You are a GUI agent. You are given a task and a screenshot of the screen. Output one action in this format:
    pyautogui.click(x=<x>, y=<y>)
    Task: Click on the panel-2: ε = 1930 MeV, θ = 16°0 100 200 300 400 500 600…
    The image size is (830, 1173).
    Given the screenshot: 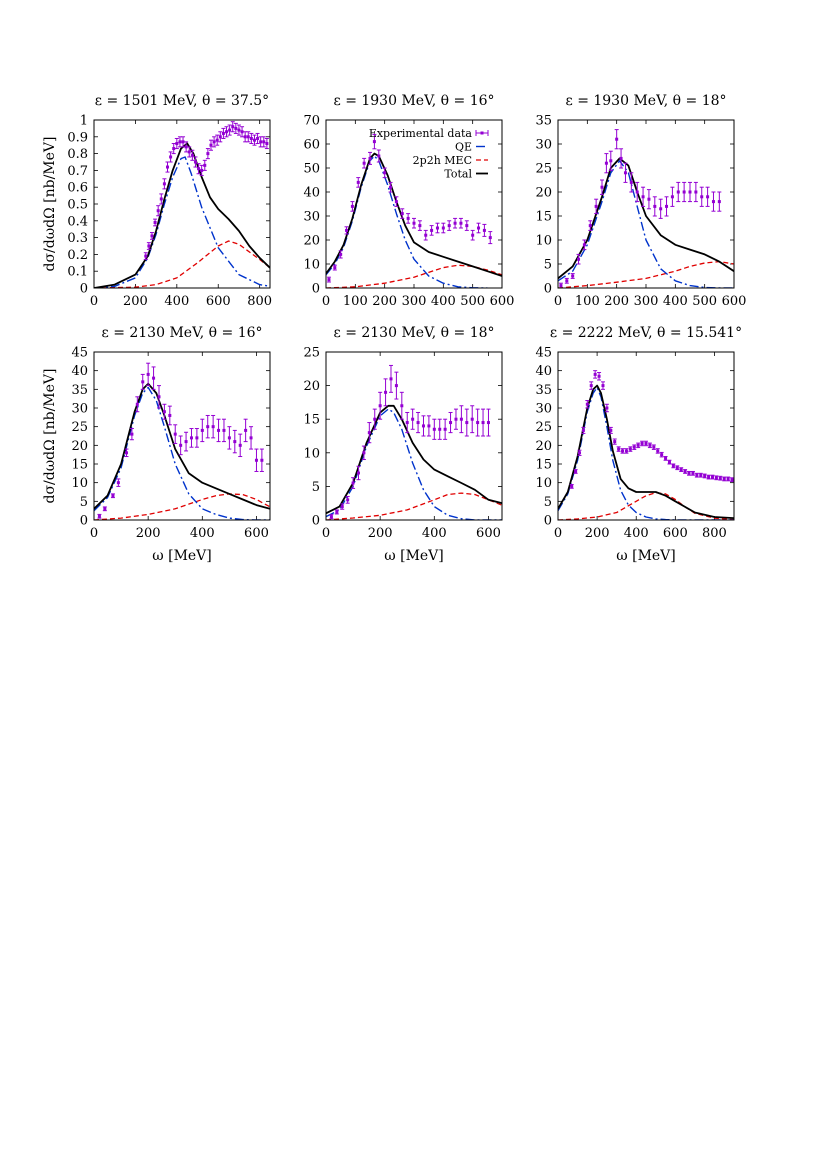 What is the action you would take?
    pyautogui.click(x=408, y=201)
    